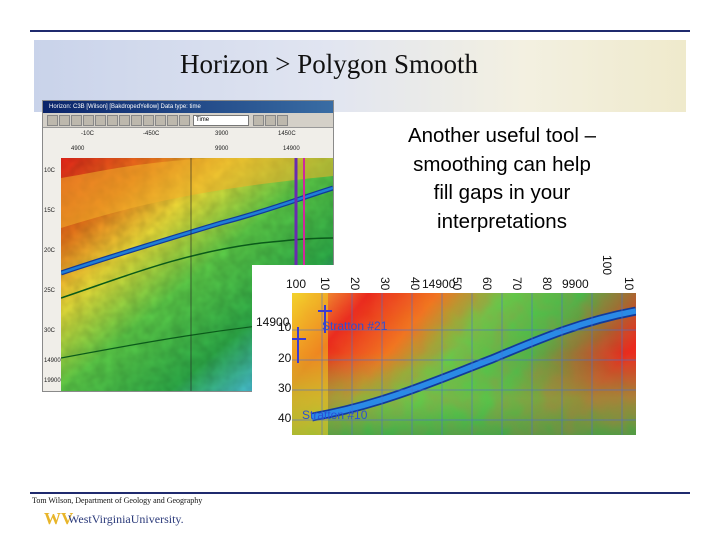 The width and height of the screenshot is (720, 540). What do you see at coordinates (50, 211) in the screenshot?
I see `axis-label: 15C` at bounding box center [50, 211].